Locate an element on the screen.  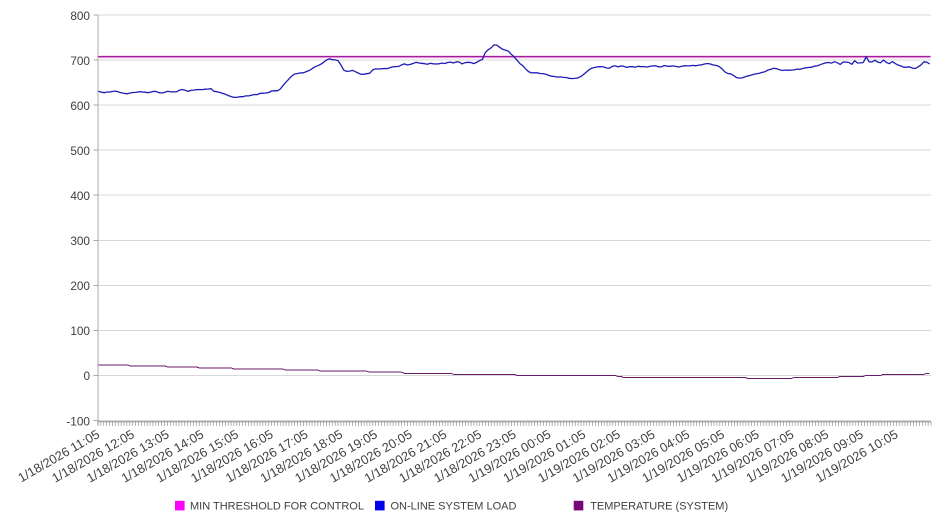
svg-text: MIN THRESHOLD FOR CONTROL is located at coordinates (277, 506).